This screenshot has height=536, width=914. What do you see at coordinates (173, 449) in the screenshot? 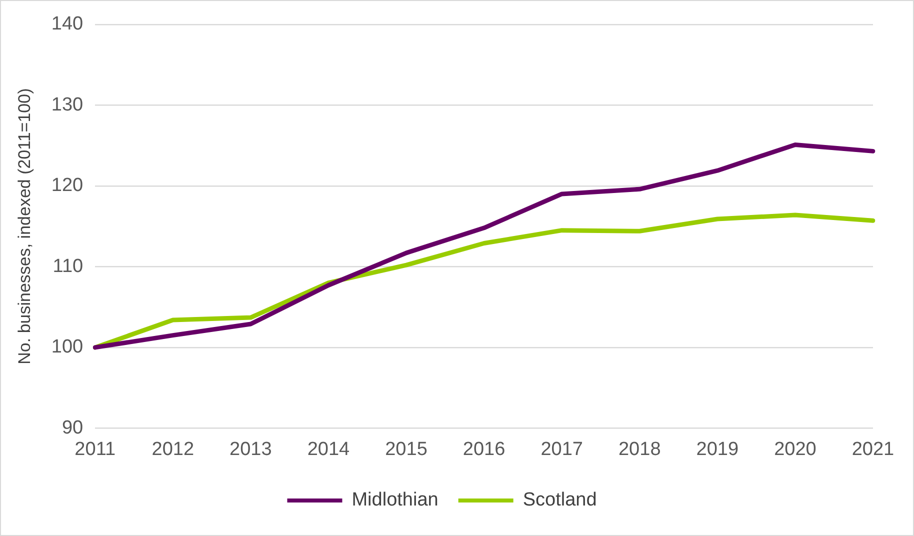
I see `x-tick-label: 2012` at bounding box center [173, 449].